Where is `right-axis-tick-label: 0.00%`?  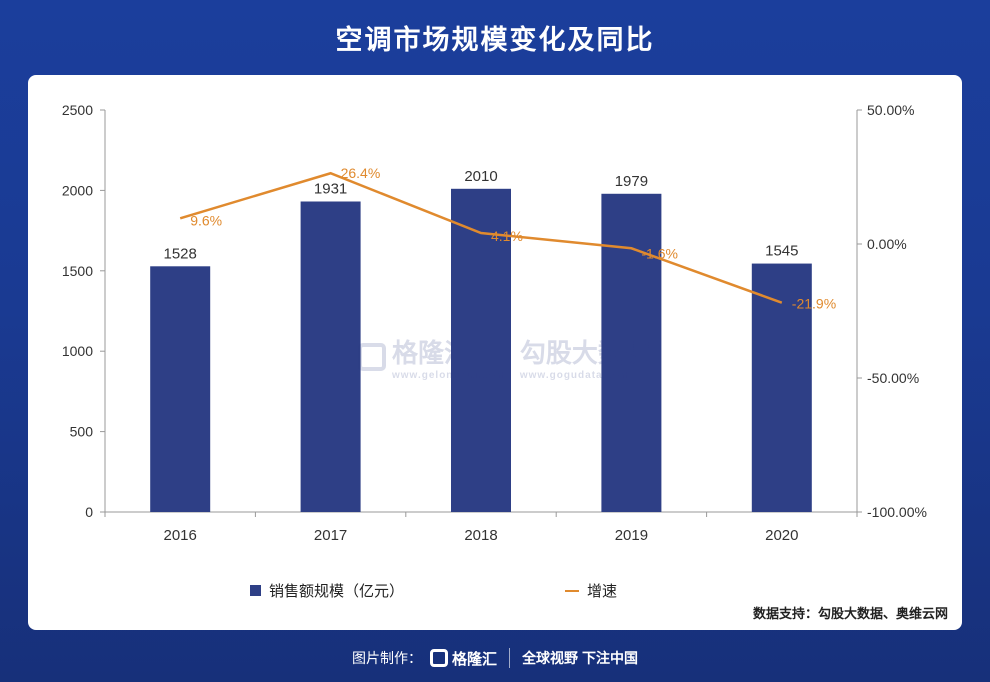
right-axis-tick-label: 0.00% is located at coordinates (887, 244).